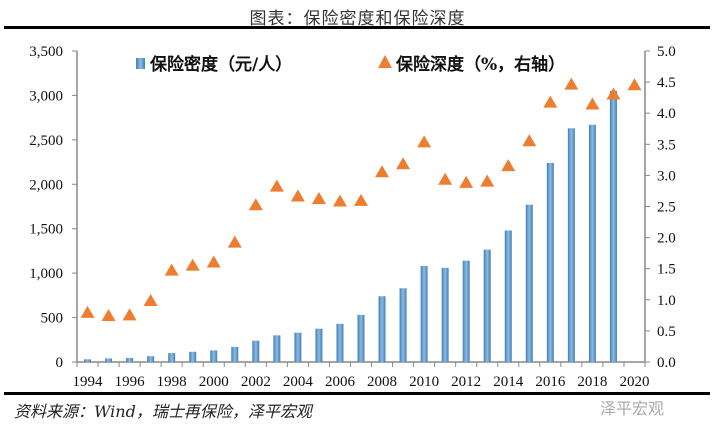 The width and height of the screenshot is (715, 432). I want to click on depth-marker-2003, so click(276, 185).